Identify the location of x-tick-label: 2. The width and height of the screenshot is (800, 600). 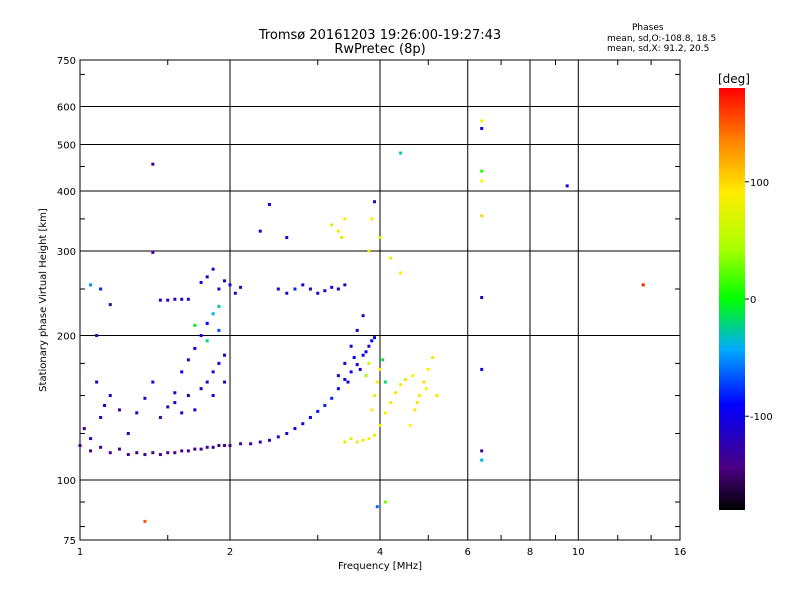
(230, 552).